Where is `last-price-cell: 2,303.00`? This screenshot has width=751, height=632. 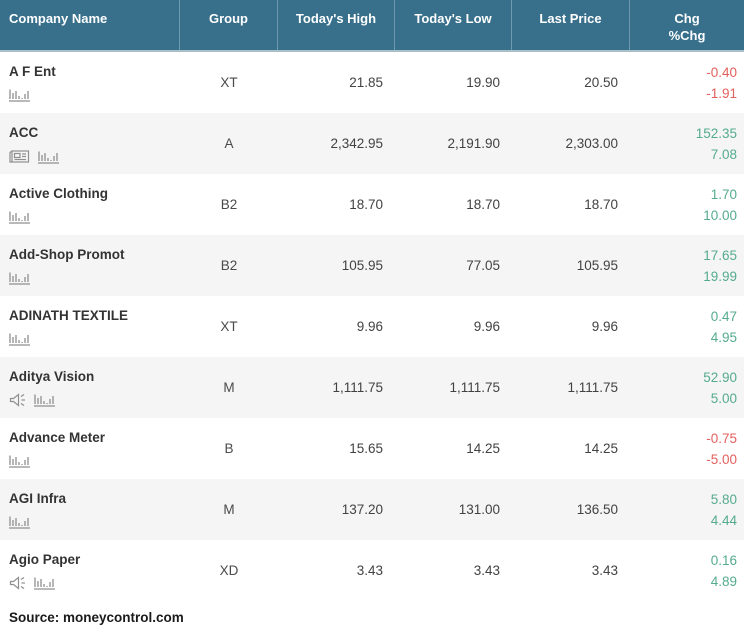 last-price-cell: 2,303.00 is located at coordinates (591, 143).